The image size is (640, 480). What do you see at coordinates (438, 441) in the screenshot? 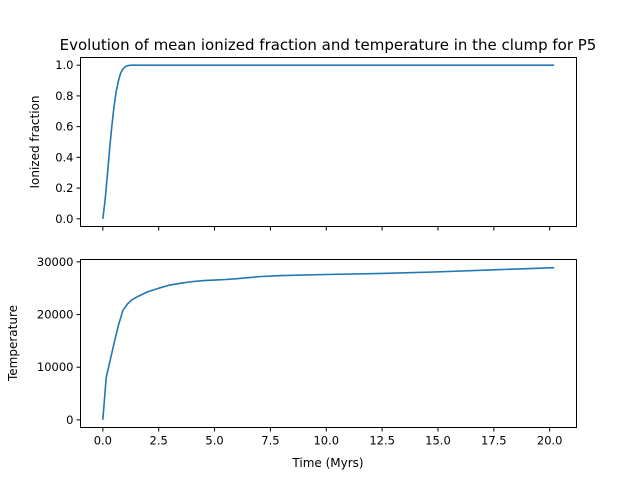
I see `temperature-xtick-label: 15.0` at bounding box center [438, 441].